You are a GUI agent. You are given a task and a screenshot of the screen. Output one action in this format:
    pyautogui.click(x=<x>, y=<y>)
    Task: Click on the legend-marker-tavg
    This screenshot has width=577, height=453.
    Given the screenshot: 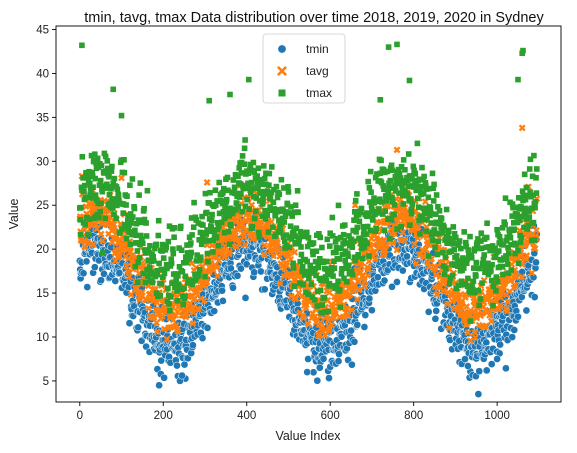 What is the action you would take?
    pyautogui.click(x=282, y=71)
    